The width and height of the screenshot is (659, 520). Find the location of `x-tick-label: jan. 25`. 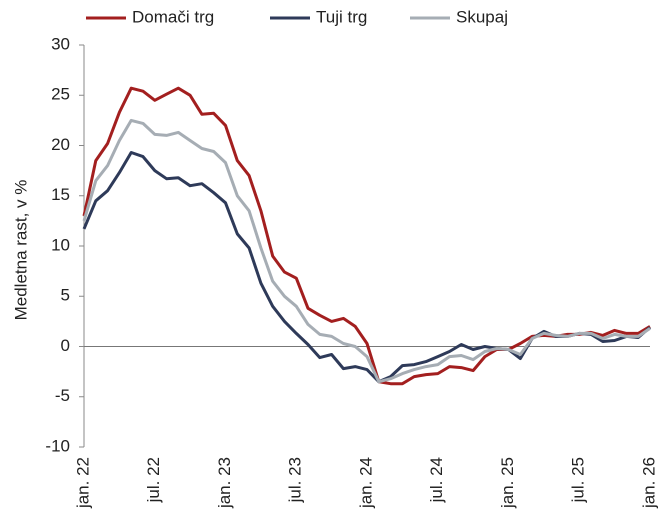

x-tick-label: jan. 25 is located at coordinates (507, 483).